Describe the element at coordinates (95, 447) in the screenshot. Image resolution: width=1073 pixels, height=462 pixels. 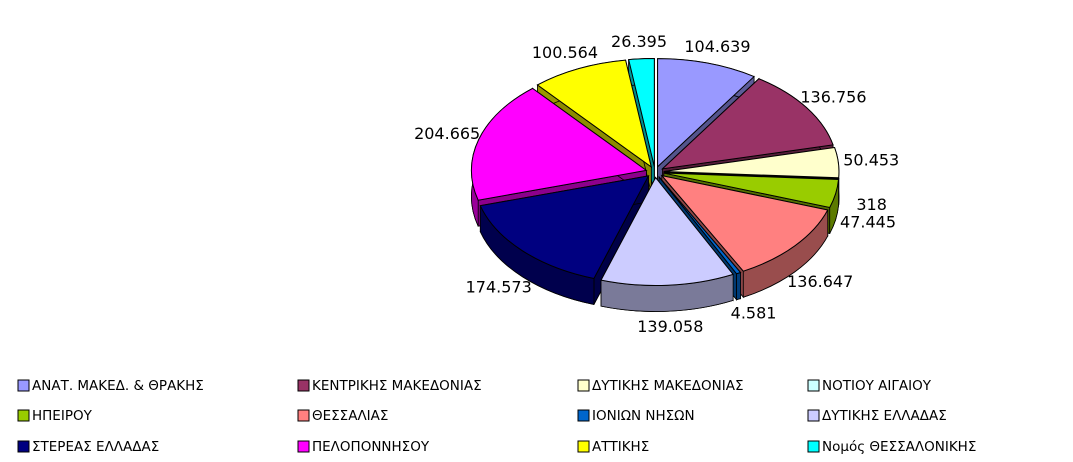
I see `legend-label: ΣΤΕΡΕΑΣ ΕΛΛΑΔΑΣ` at that location.